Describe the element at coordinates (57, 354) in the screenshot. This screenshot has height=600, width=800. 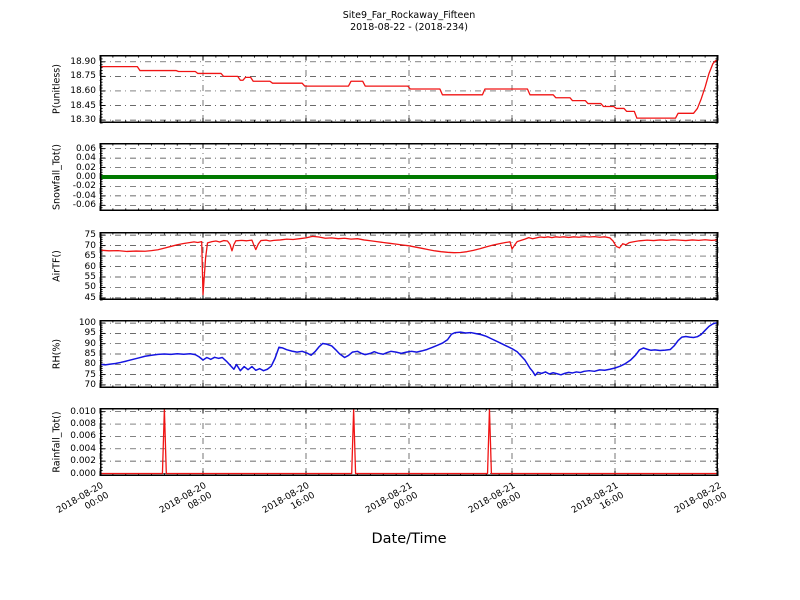
I see `y-axis-label: RH(%)` at that location.